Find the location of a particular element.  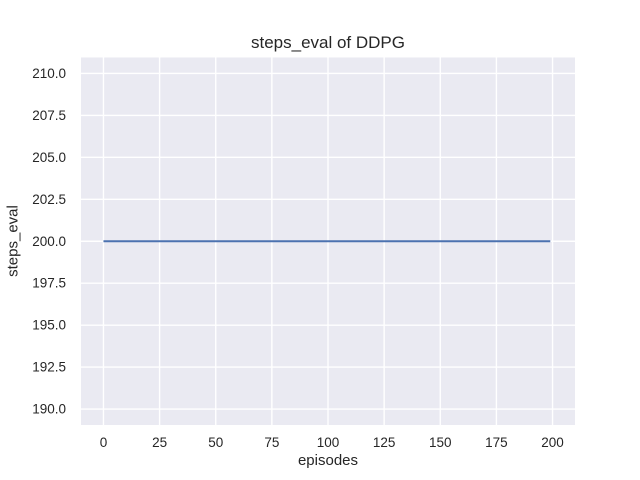

x-tick-label-100: 100 is located at coordinates (328, 442).